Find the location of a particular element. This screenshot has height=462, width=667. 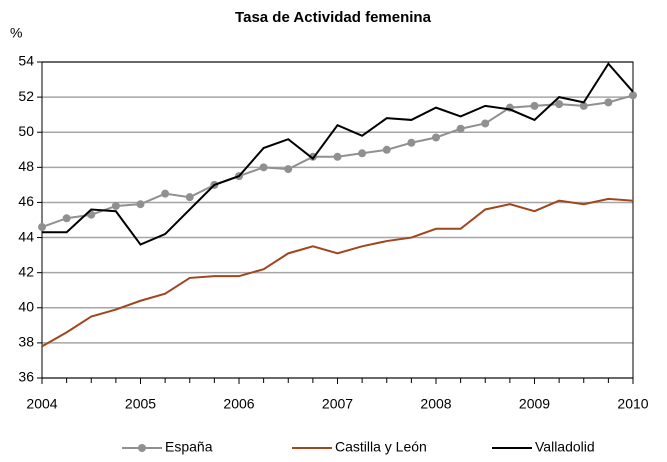

y-tick-label: 36 is located at coordinates (26, 377).